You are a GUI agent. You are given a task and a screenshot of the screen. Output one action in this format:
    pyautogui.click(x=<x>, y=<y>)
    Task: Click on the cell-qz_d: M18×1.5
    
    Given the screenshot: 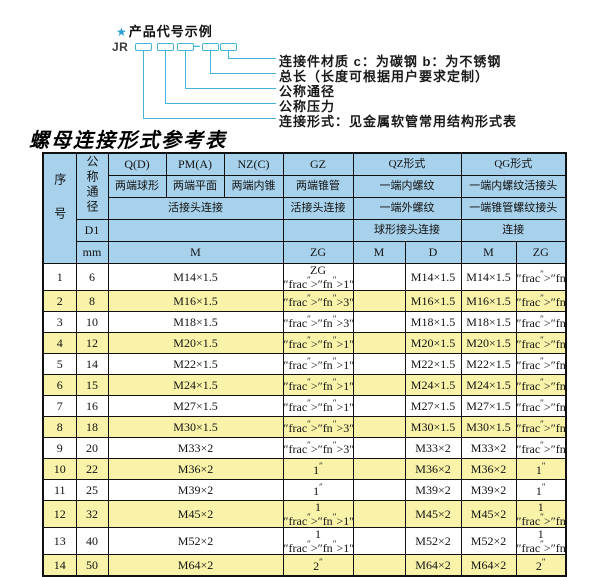 What is the action you would take?
    pyautogui.click(x=433, y=321)
    